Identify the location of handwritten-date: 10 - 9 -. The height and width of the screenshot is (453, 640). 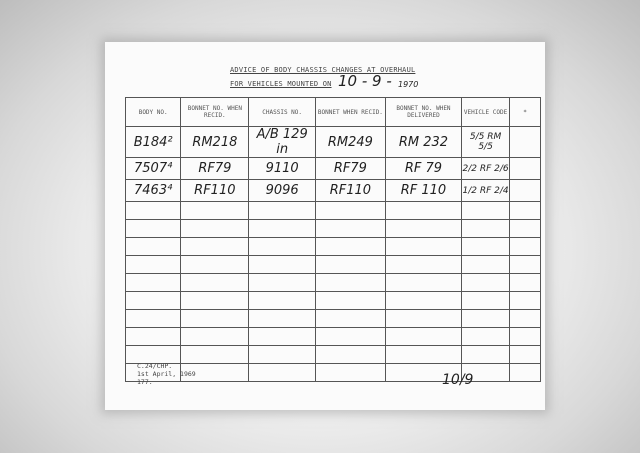
(365, 81).